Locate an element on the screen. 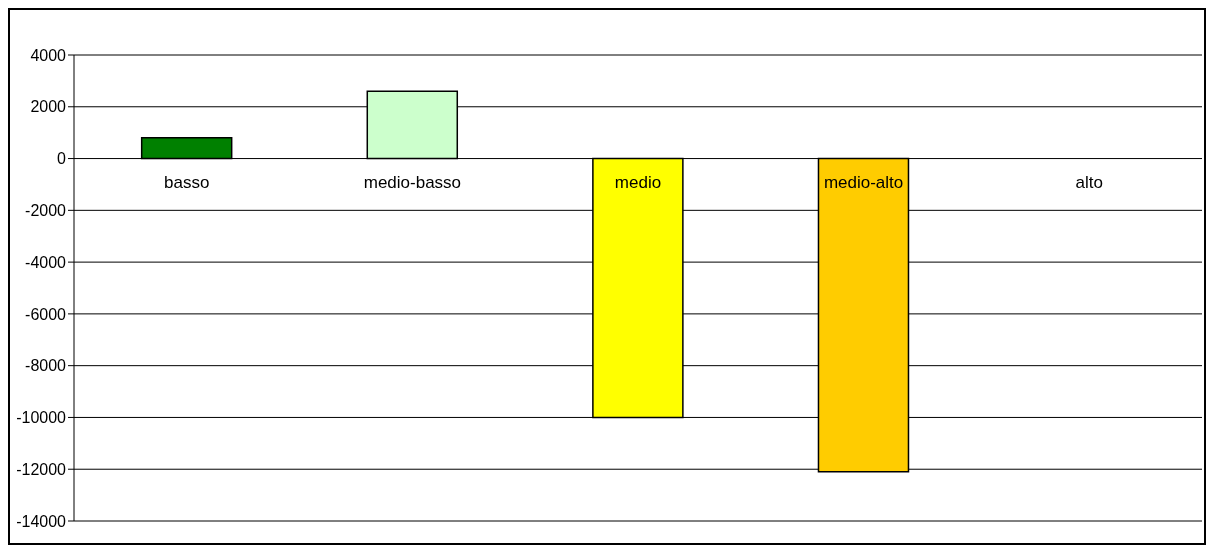 The height and width of the screenshot is (553, 1214). y-tick-label: -12000 is located at coordinates (41, 469).